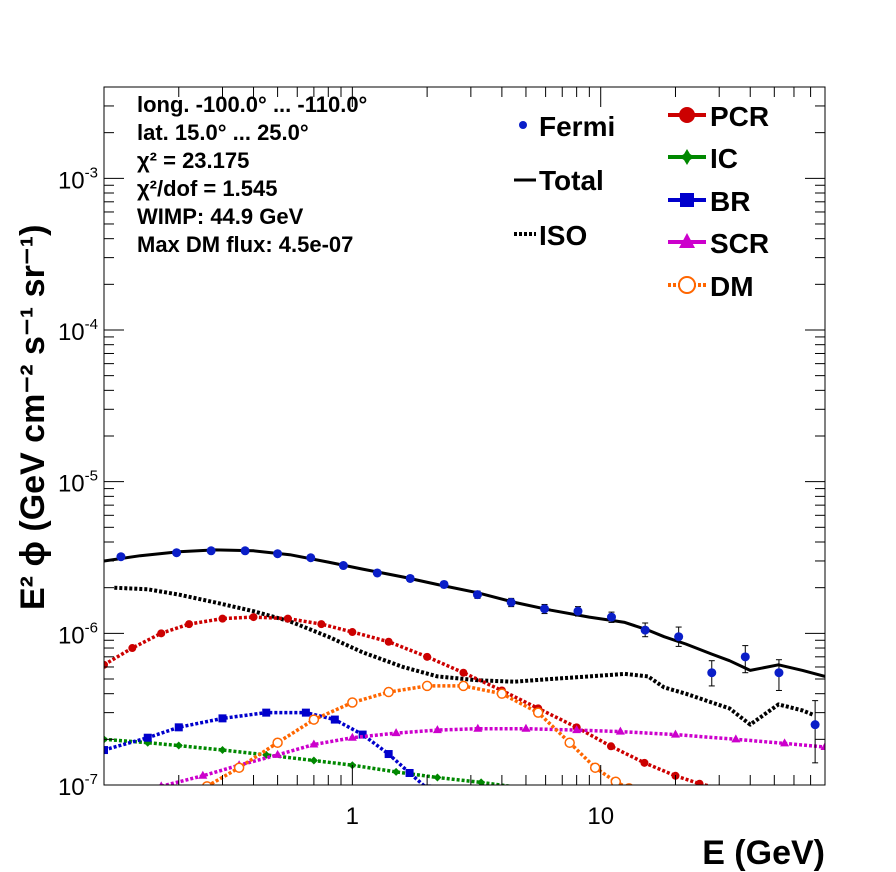 This screenshot has width=896, height=872. What do you see at coordinates (687, 200) in the screenshot?
I see `legend-br-marker` at bounding box center [687, 200].